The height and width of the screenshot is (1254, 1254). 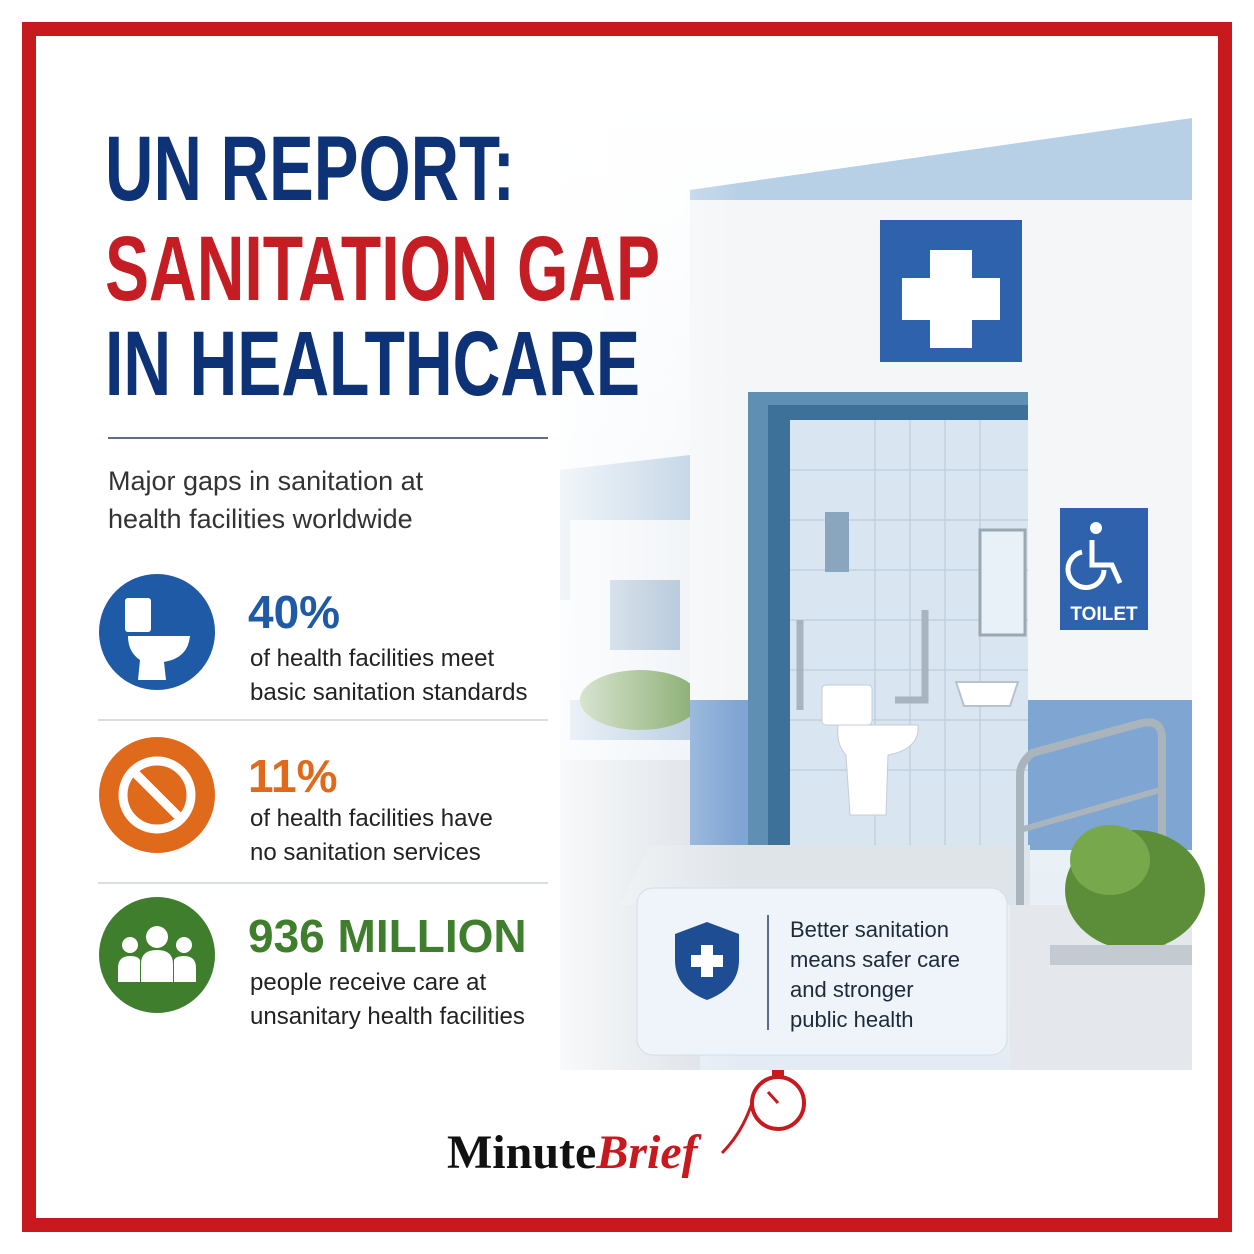 I want to click on people-icon, so click(x=157, y=954).